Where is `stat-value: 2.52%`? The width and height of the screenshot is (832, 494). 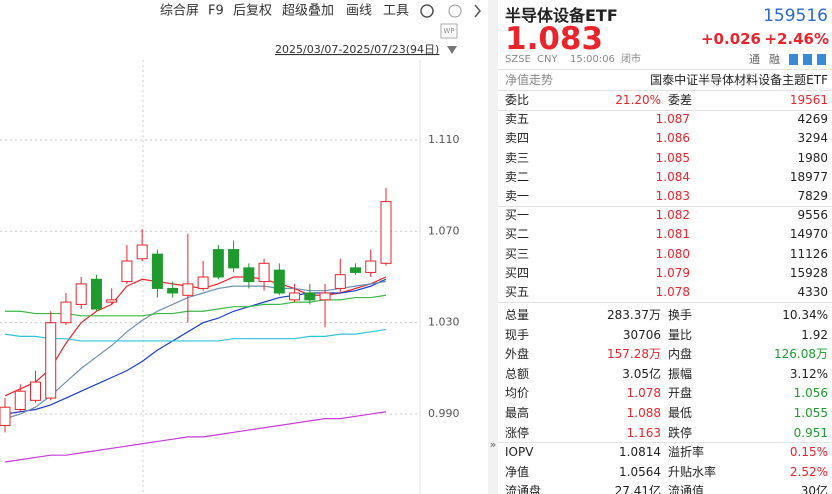
stat-value: 2.52% is located at coordinates (808, 471).